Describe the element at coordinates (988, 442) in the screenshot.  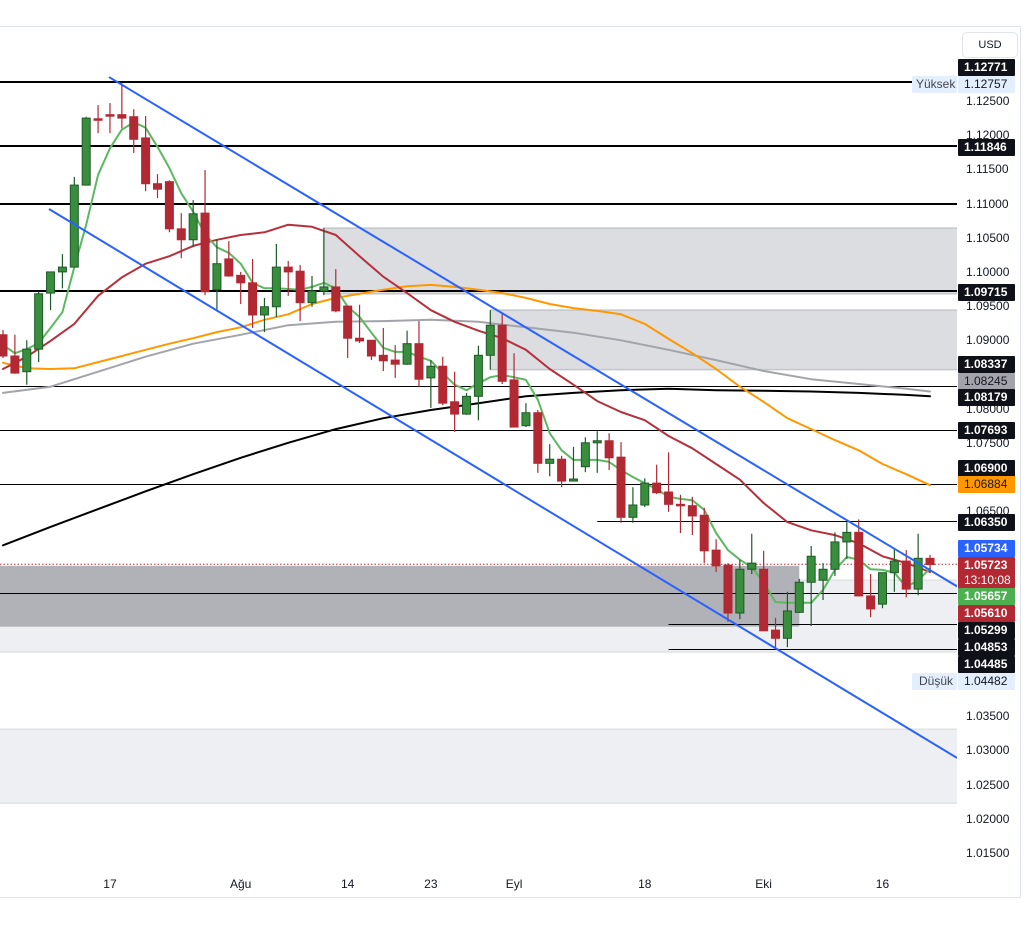
I see `price-tick-label: 1.07500` at that location.